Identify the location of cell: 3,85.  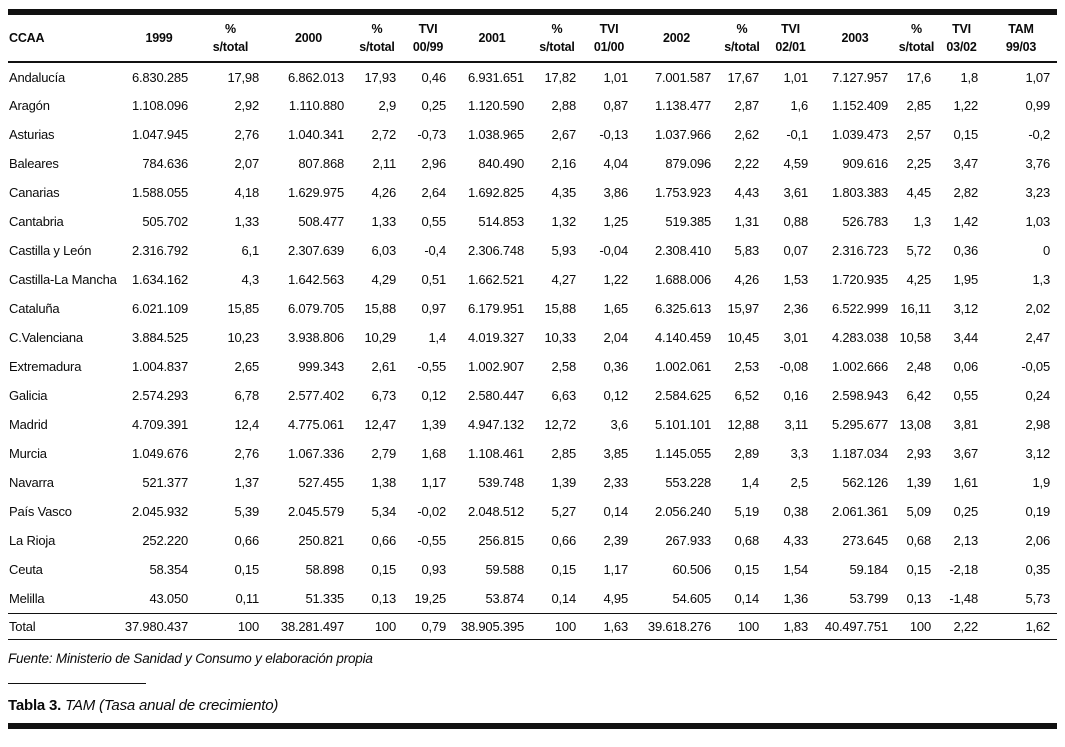
(615, 453).